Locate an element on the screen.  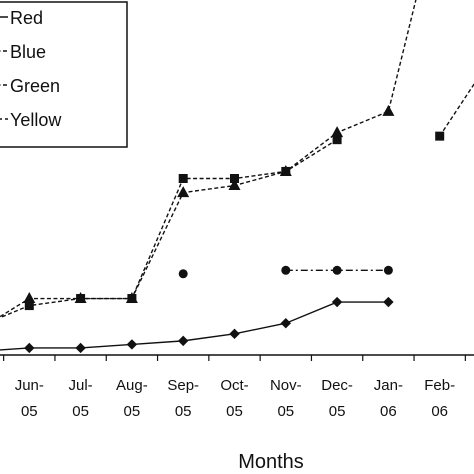
series-line-red is located at coordinates (194, 326).